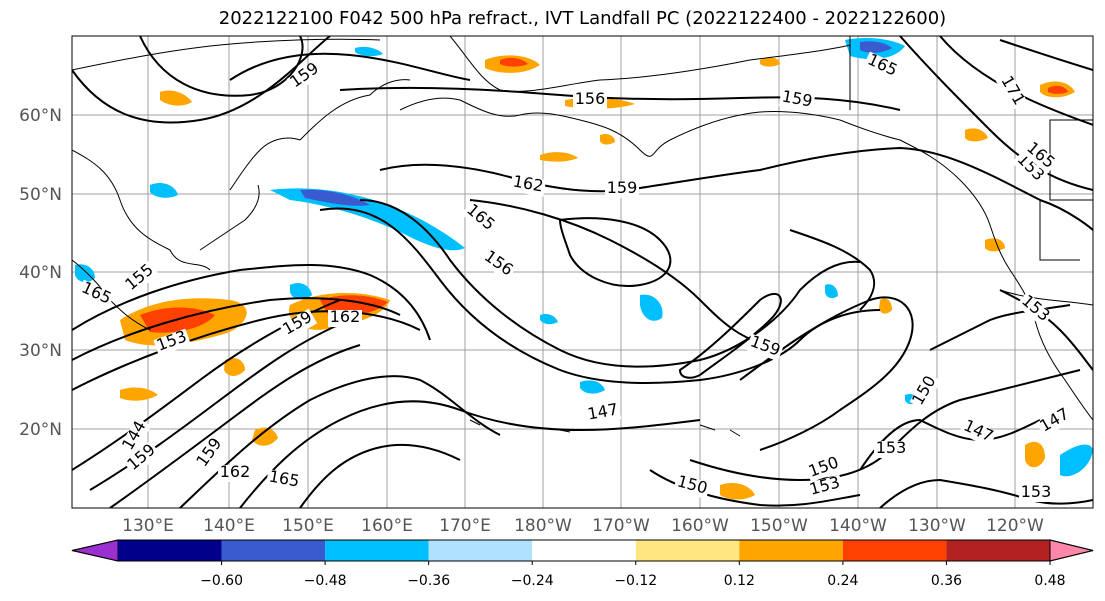 The height and width of the screenshot is (601, 1105). I want to click on latitude-label: 60°N, so click(40, 116).